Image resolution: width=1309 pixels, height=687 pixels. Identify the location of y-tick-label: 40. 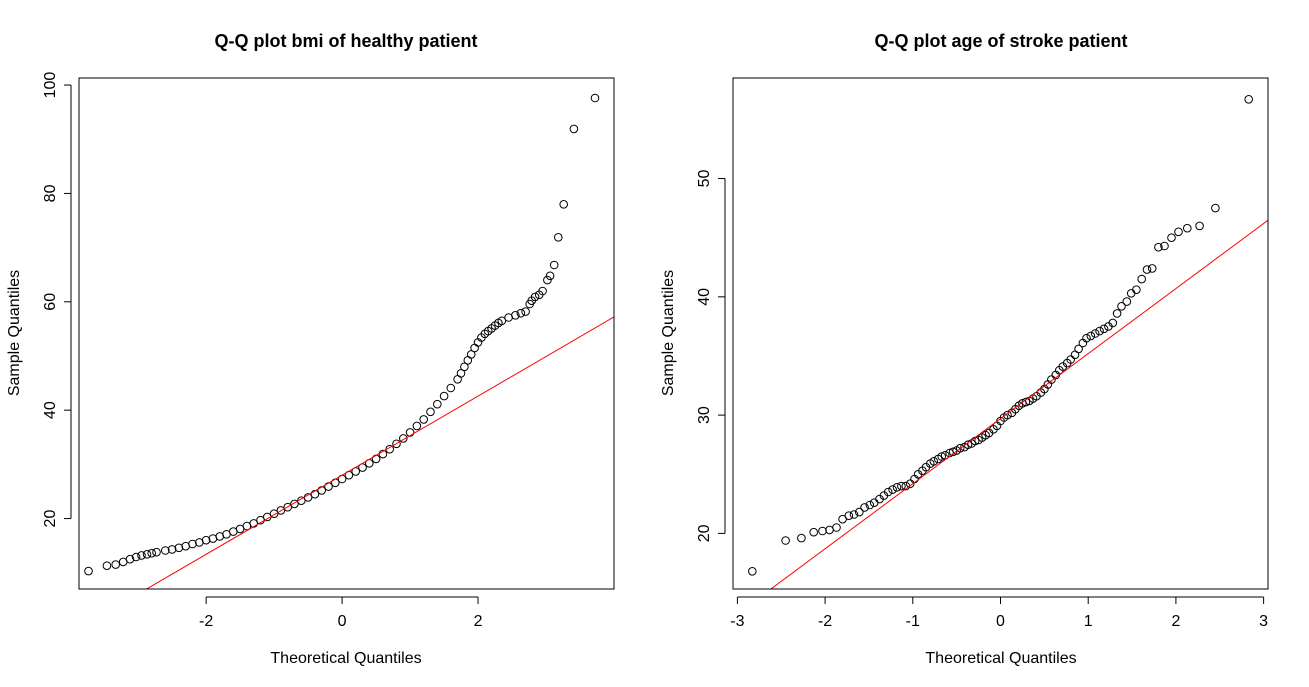
(704, 297).